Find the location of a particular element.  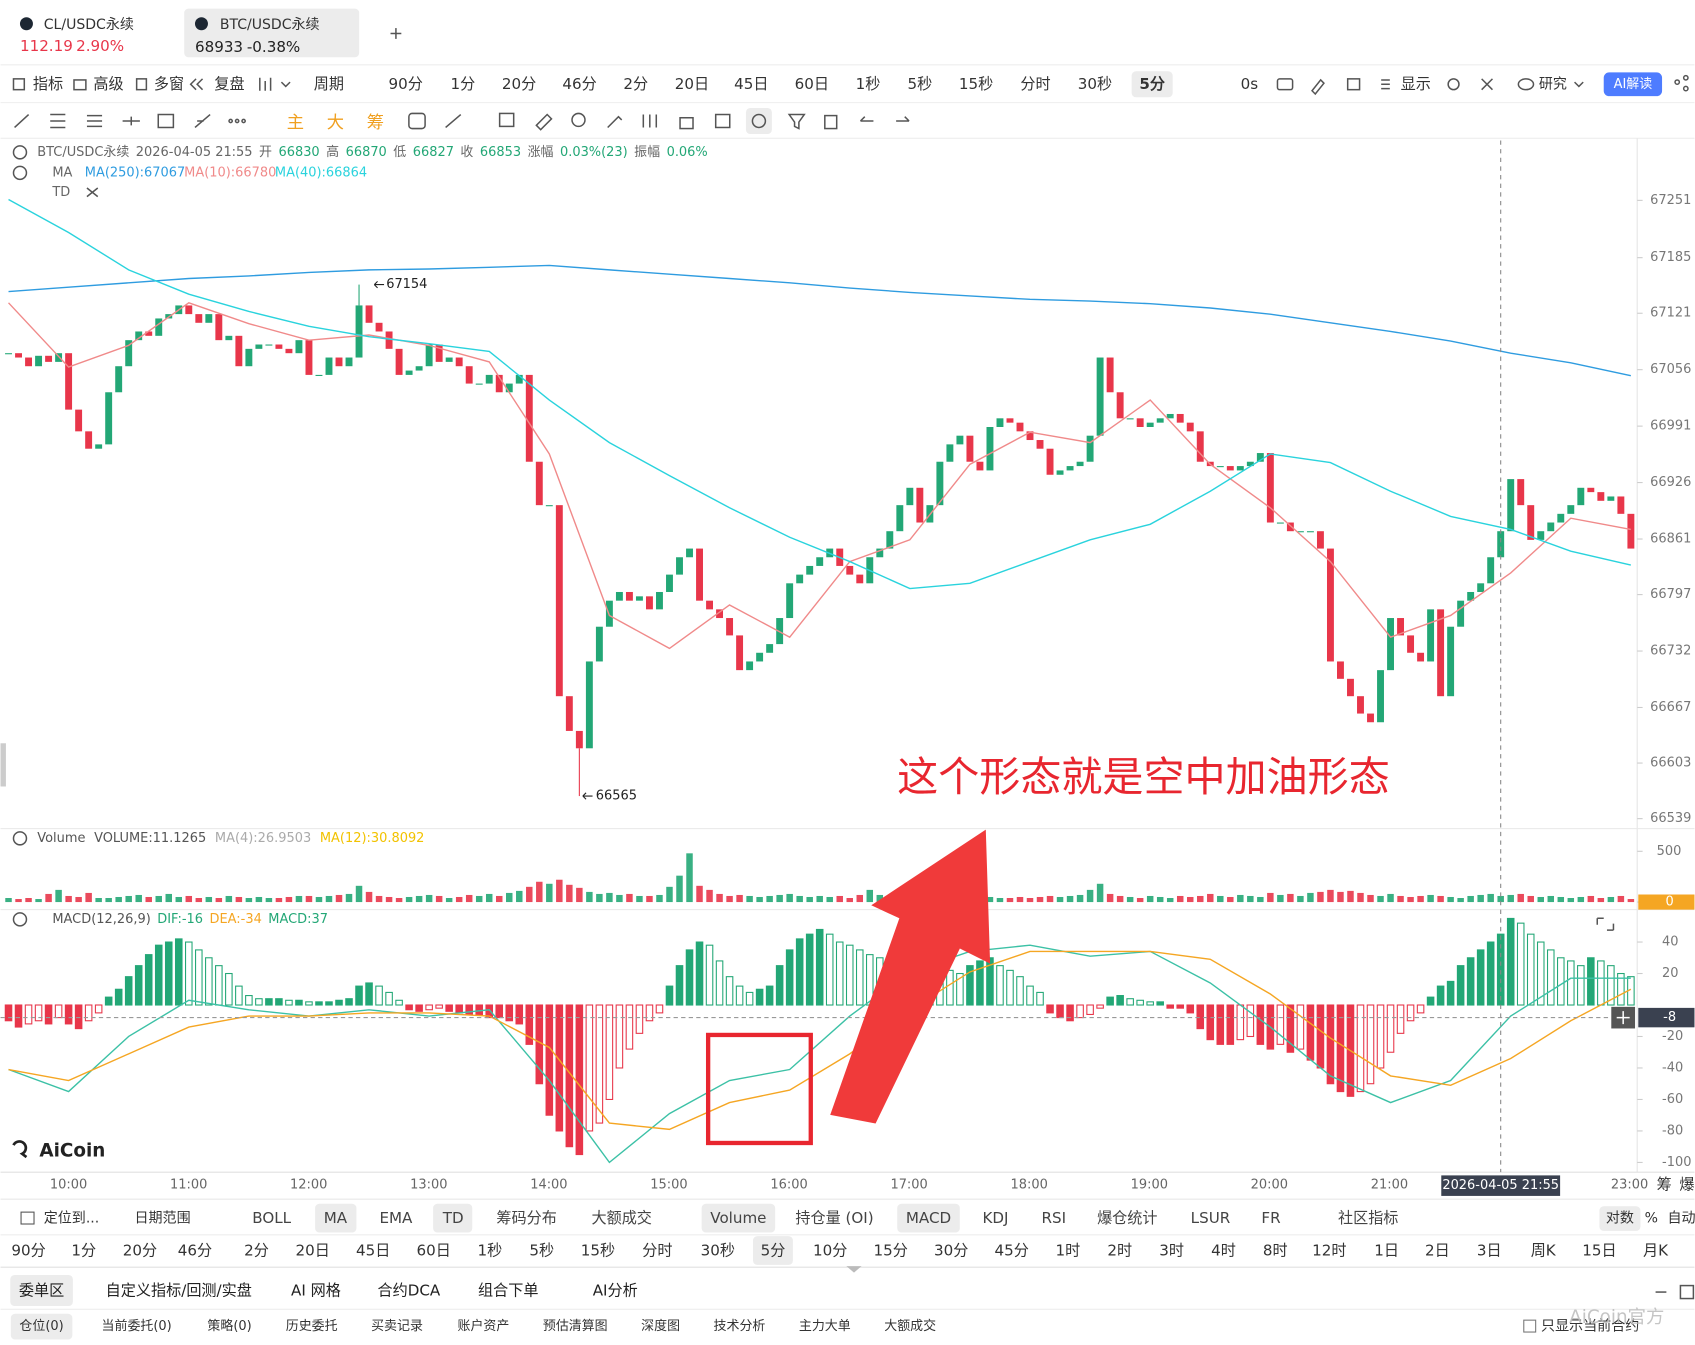

axis-extra: 爆 is located at coordinates (1686, 1185).